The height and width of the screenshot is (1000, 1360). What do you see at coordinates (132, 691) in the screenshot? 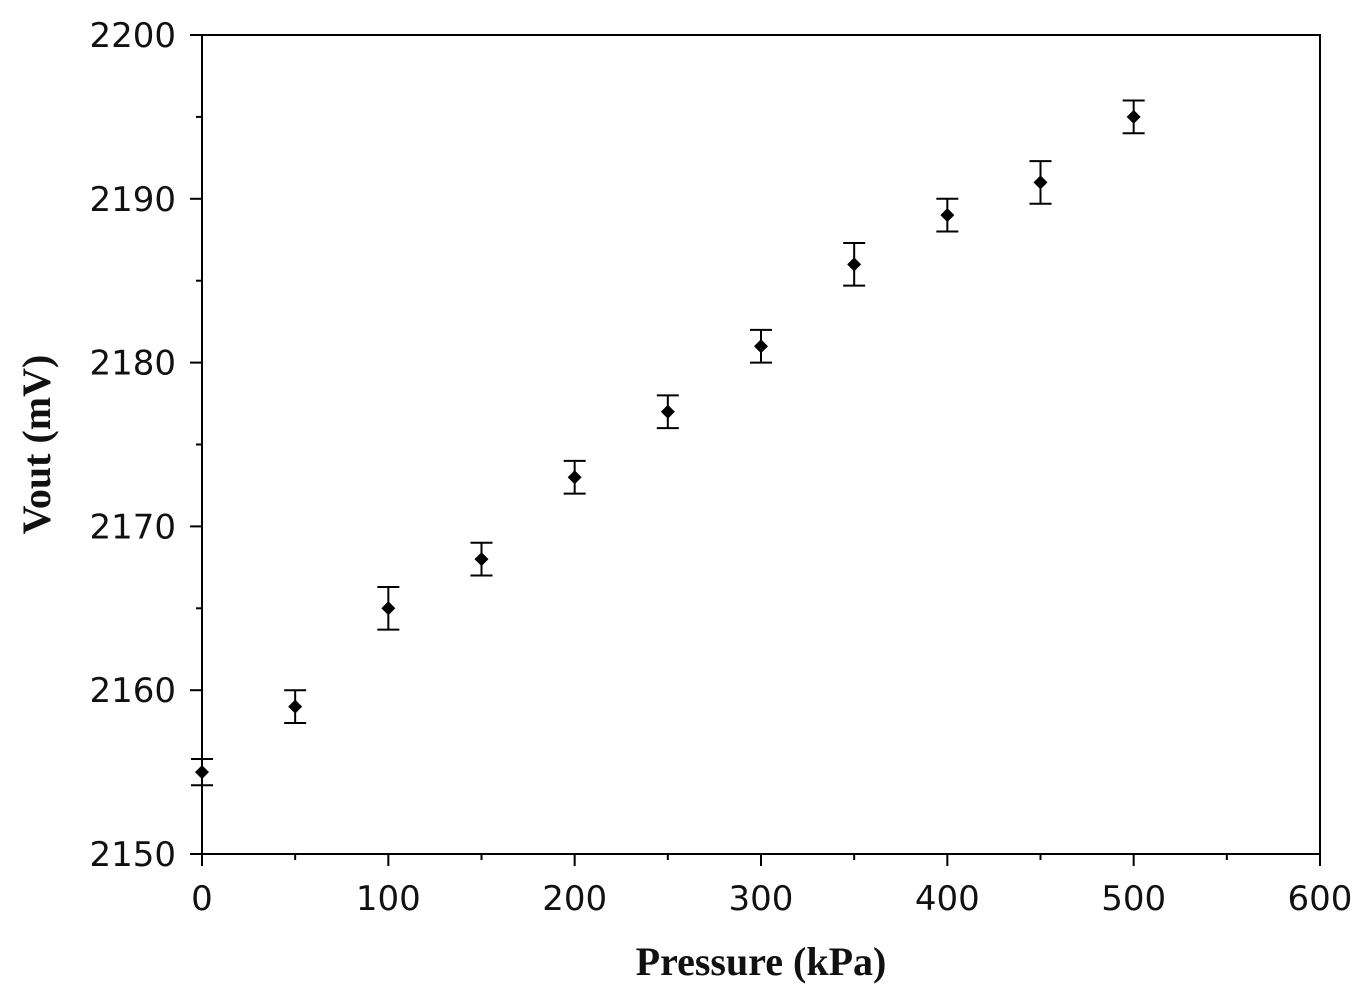
I see `y-tick-label: 2160` at bounding box center [132, 691].